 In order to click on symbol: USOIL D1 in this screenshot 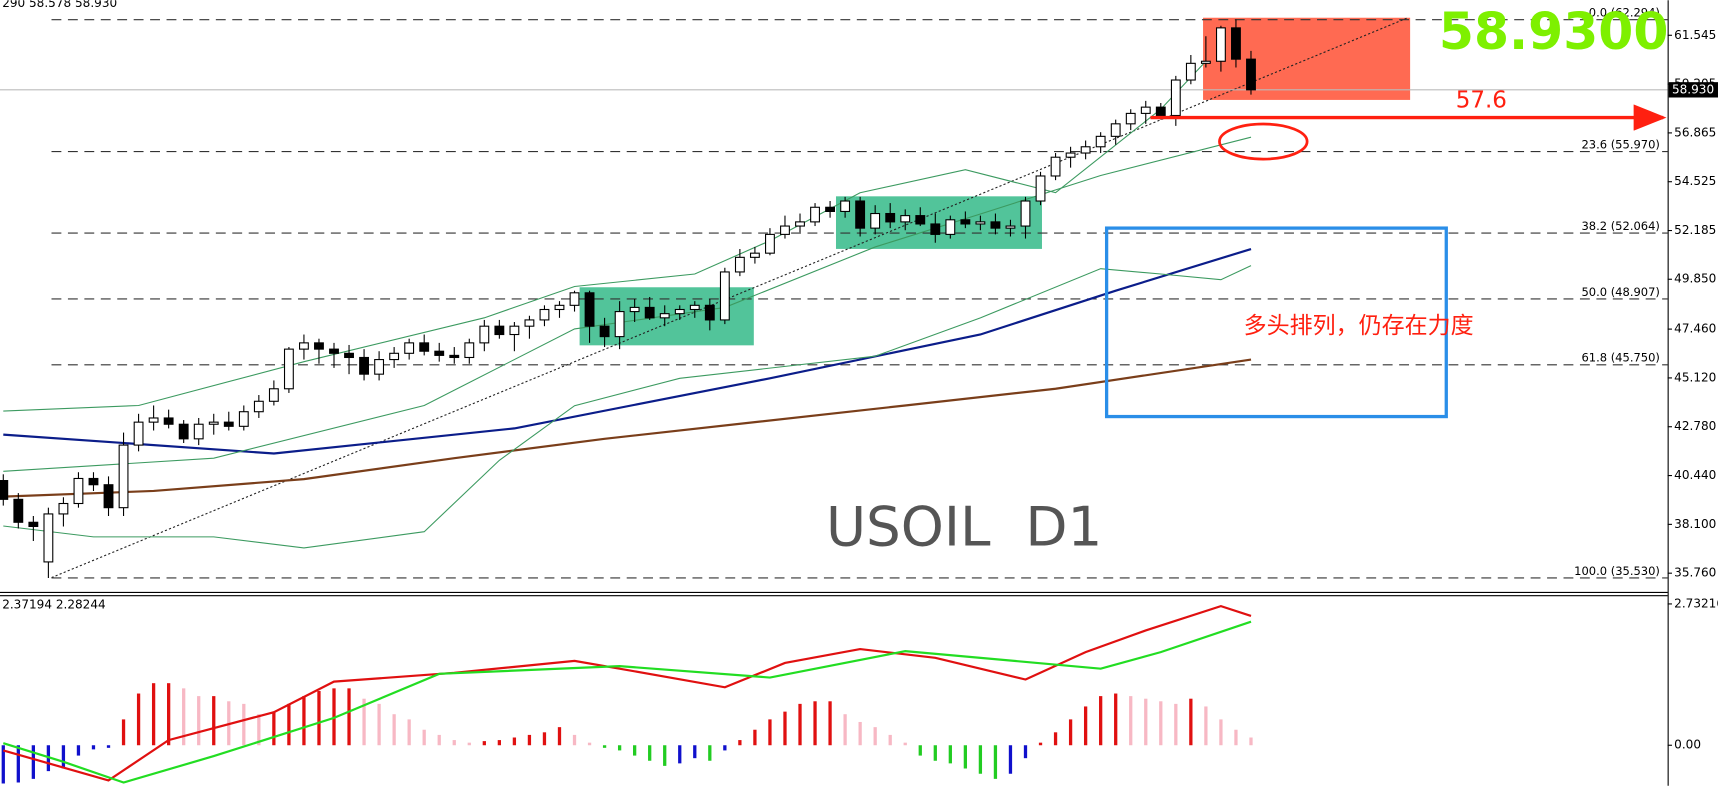, I will do `click(964, 527)`.